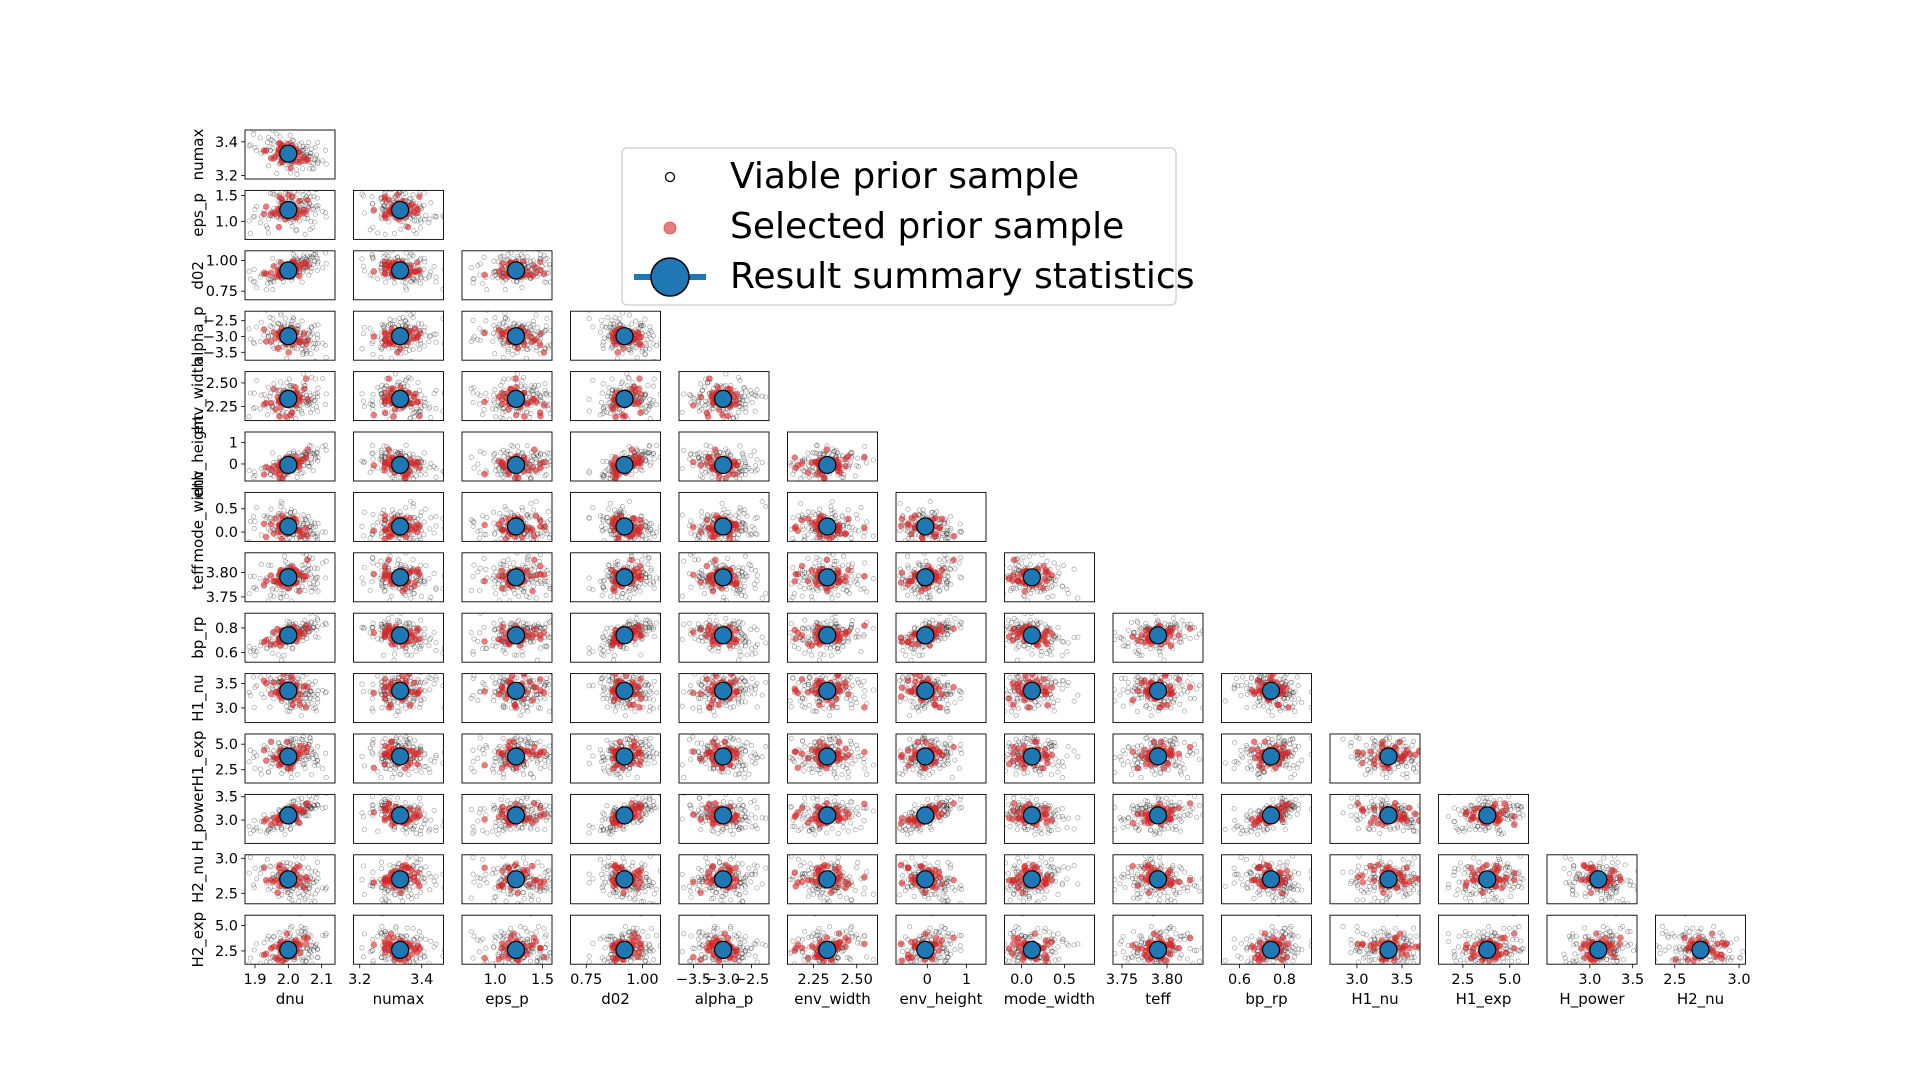 This screenshot has width=1920, height=1072. I want to click on points-alpha_p-vs-d02, so click(623, 336).